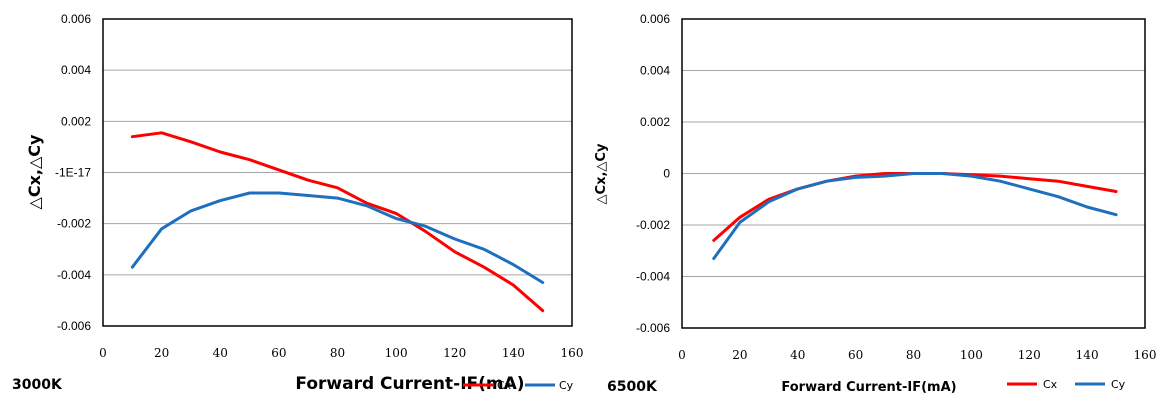 The width and height of the screenshot is (1160, 403). What do you see at coordinates (915, 207) in the screenshot?
I see `series-line-cx` at bounding box center [915, 207].